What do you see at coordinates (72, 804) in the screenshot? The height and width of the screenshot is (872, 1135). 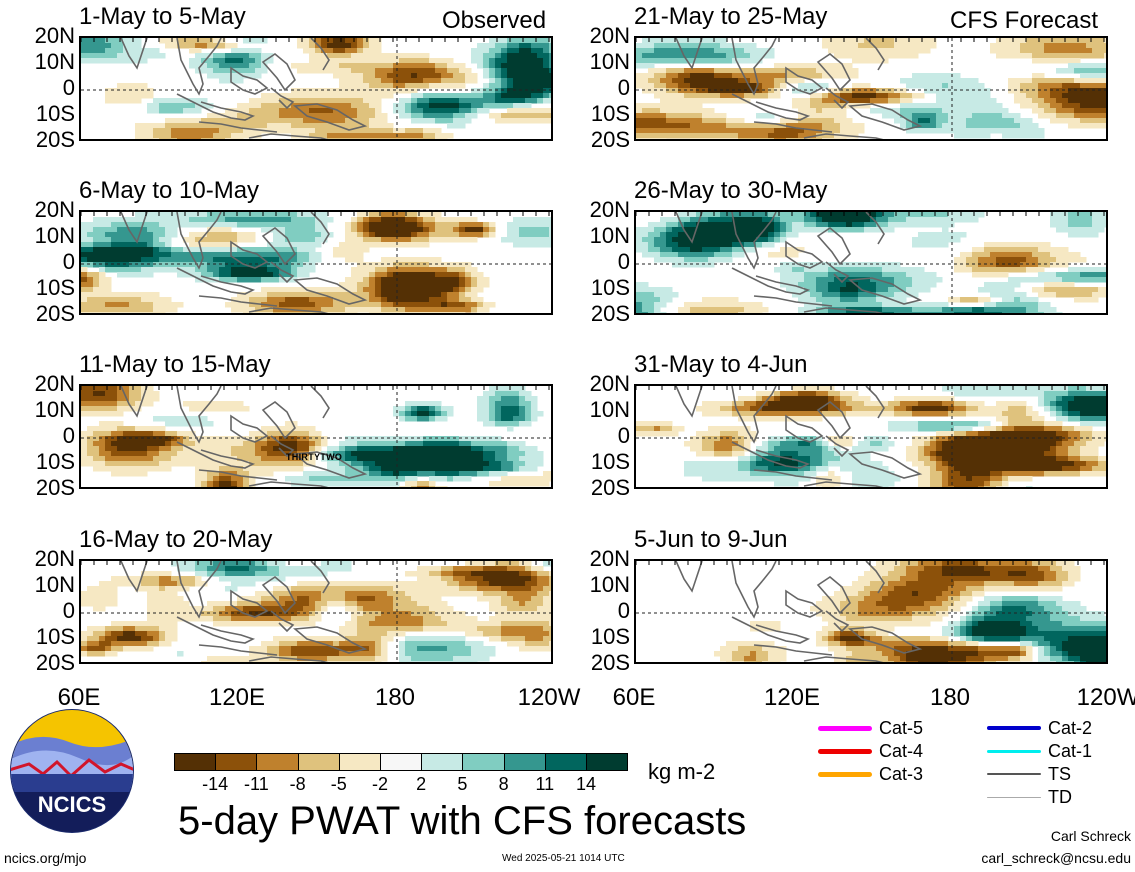 I see `logo-text: NCICS` at bounding box center [72, 804].